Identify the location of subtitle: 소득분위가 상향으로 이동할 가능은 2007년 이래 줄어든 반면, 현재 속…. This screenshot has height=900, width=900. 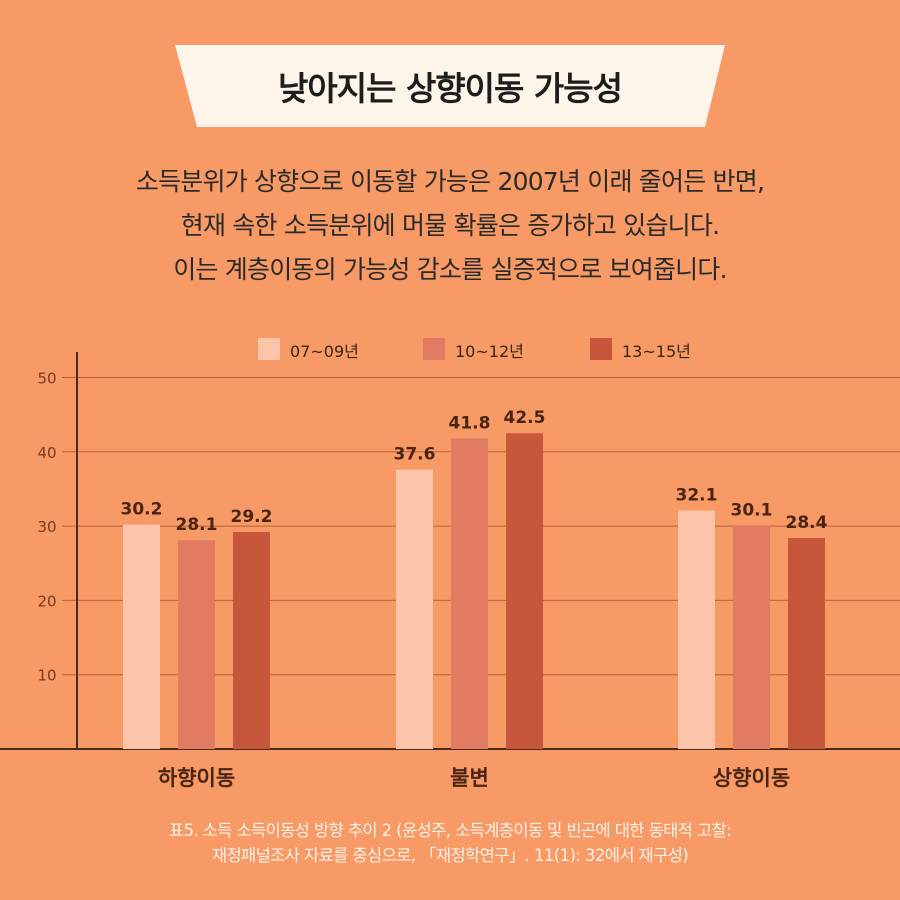
(450, 226).